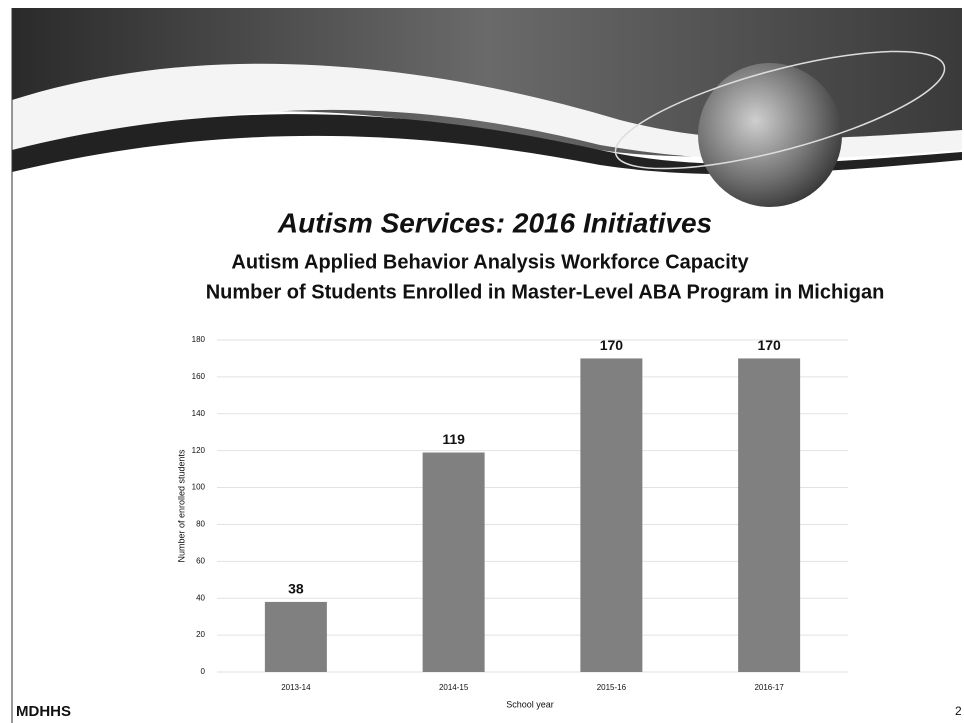  What do you see at coordinates (199, 450) in the screenshot?
I see `y-tick-label: 120` at bounding box center [199, 450].